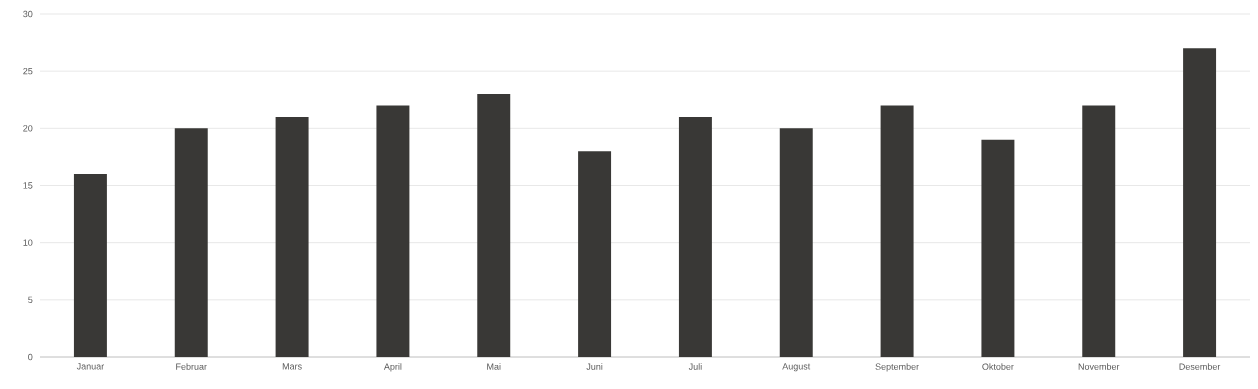  Describe the element at coordinates (90, 366) in the screenshot. I see `x-tick-label: Januar` at that location.